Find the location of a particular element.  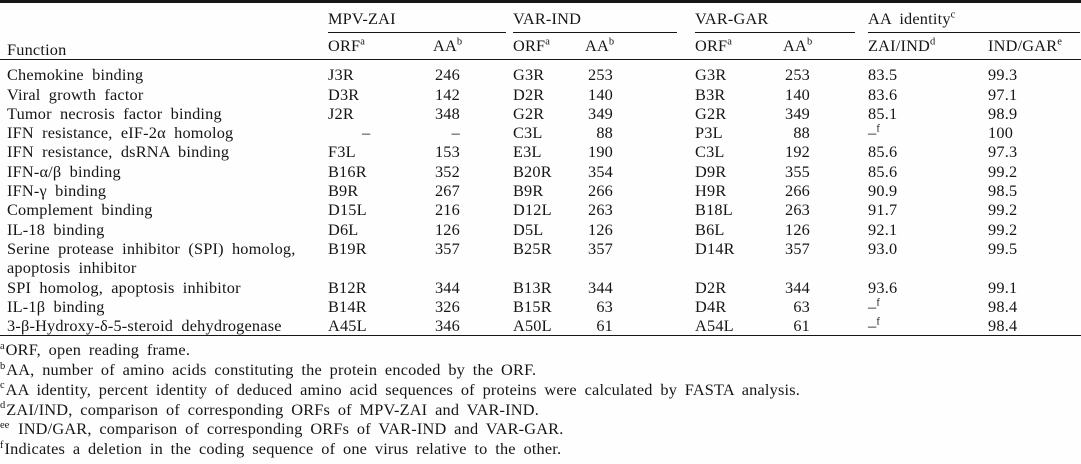

footnote-marker: ee is located at coordinates (5, 425).